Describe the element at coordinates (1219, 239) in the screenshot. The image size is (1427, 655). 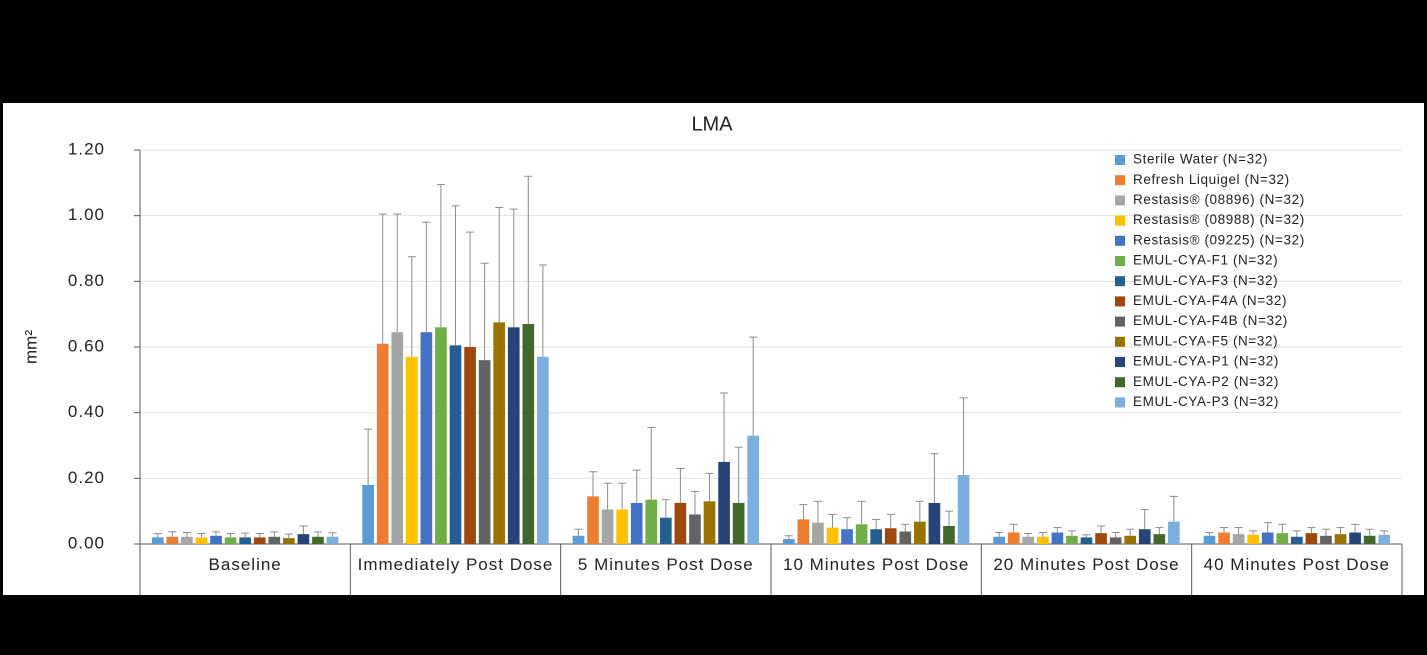
I see `legend-label: Restasis® (09225) (N=32)` at that location.